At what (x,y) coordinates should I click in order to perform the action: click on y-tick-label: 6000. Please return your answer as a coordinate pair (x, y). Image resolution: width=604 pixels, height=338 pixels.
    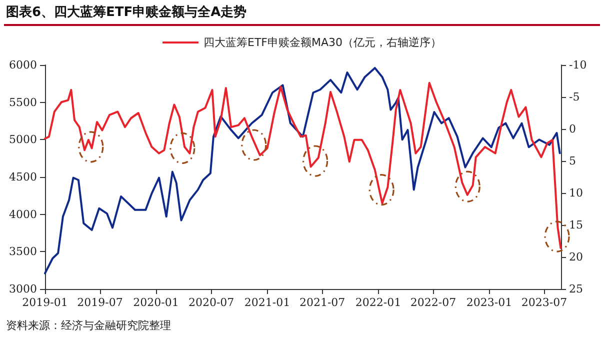
    Looking at the image, I should click on (23, 65).